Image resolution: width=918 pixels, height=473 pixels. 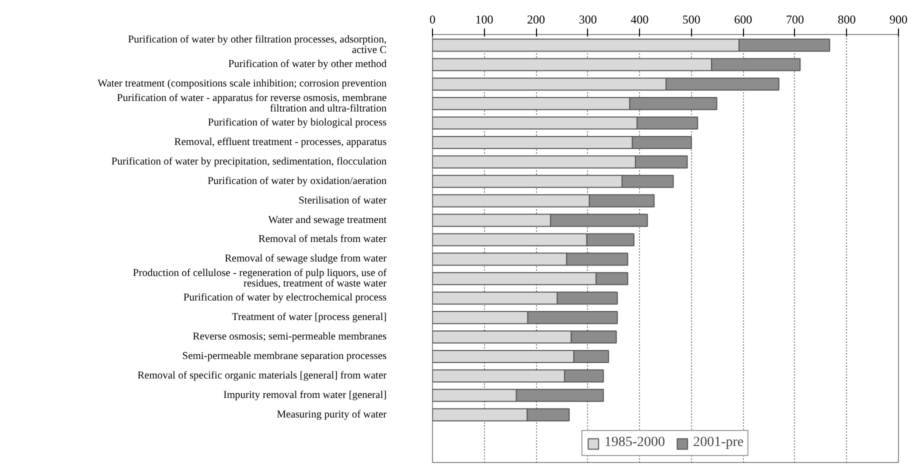 I want to click on y-tick-label: Purification of water by electrochemical process, so click(x=285, y=298).